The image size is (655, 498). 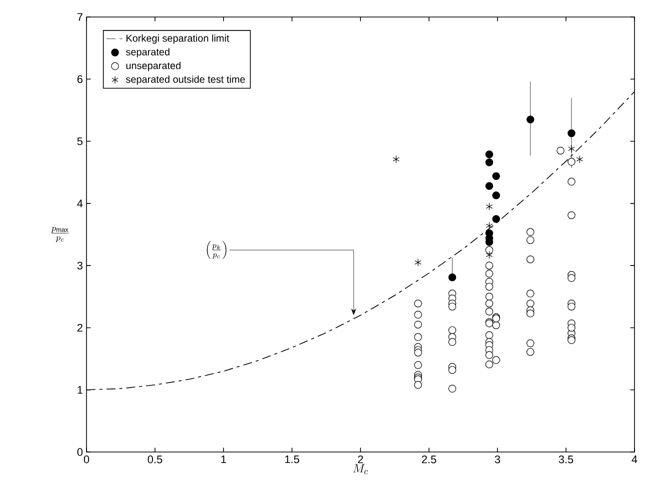 I want to click on x-tick-label: 4, so click(x=635, y=460).